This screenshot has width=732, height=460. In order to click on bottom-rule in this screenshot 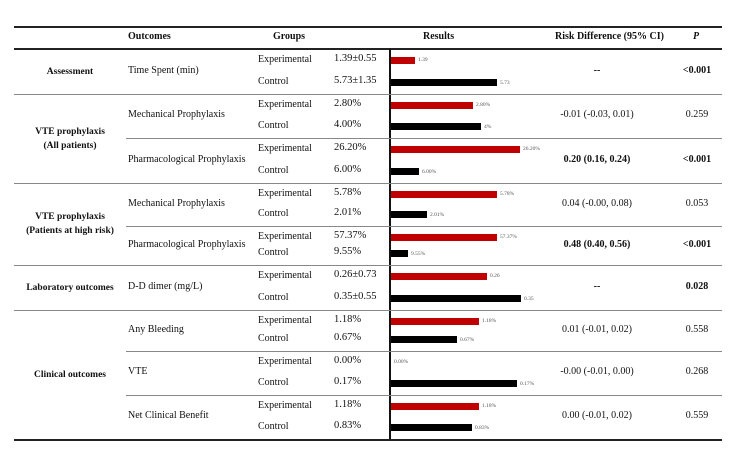, I will do `click(368, 440)`.